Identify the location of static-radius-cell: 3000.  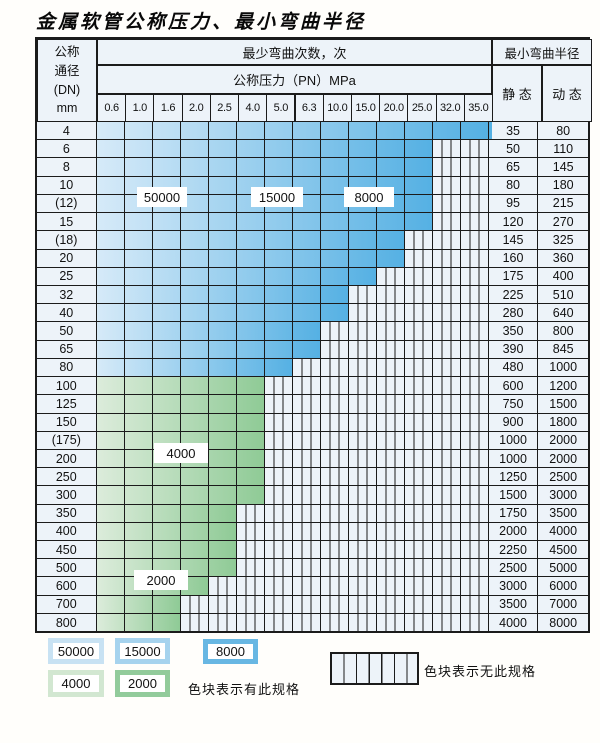
(513, 586).